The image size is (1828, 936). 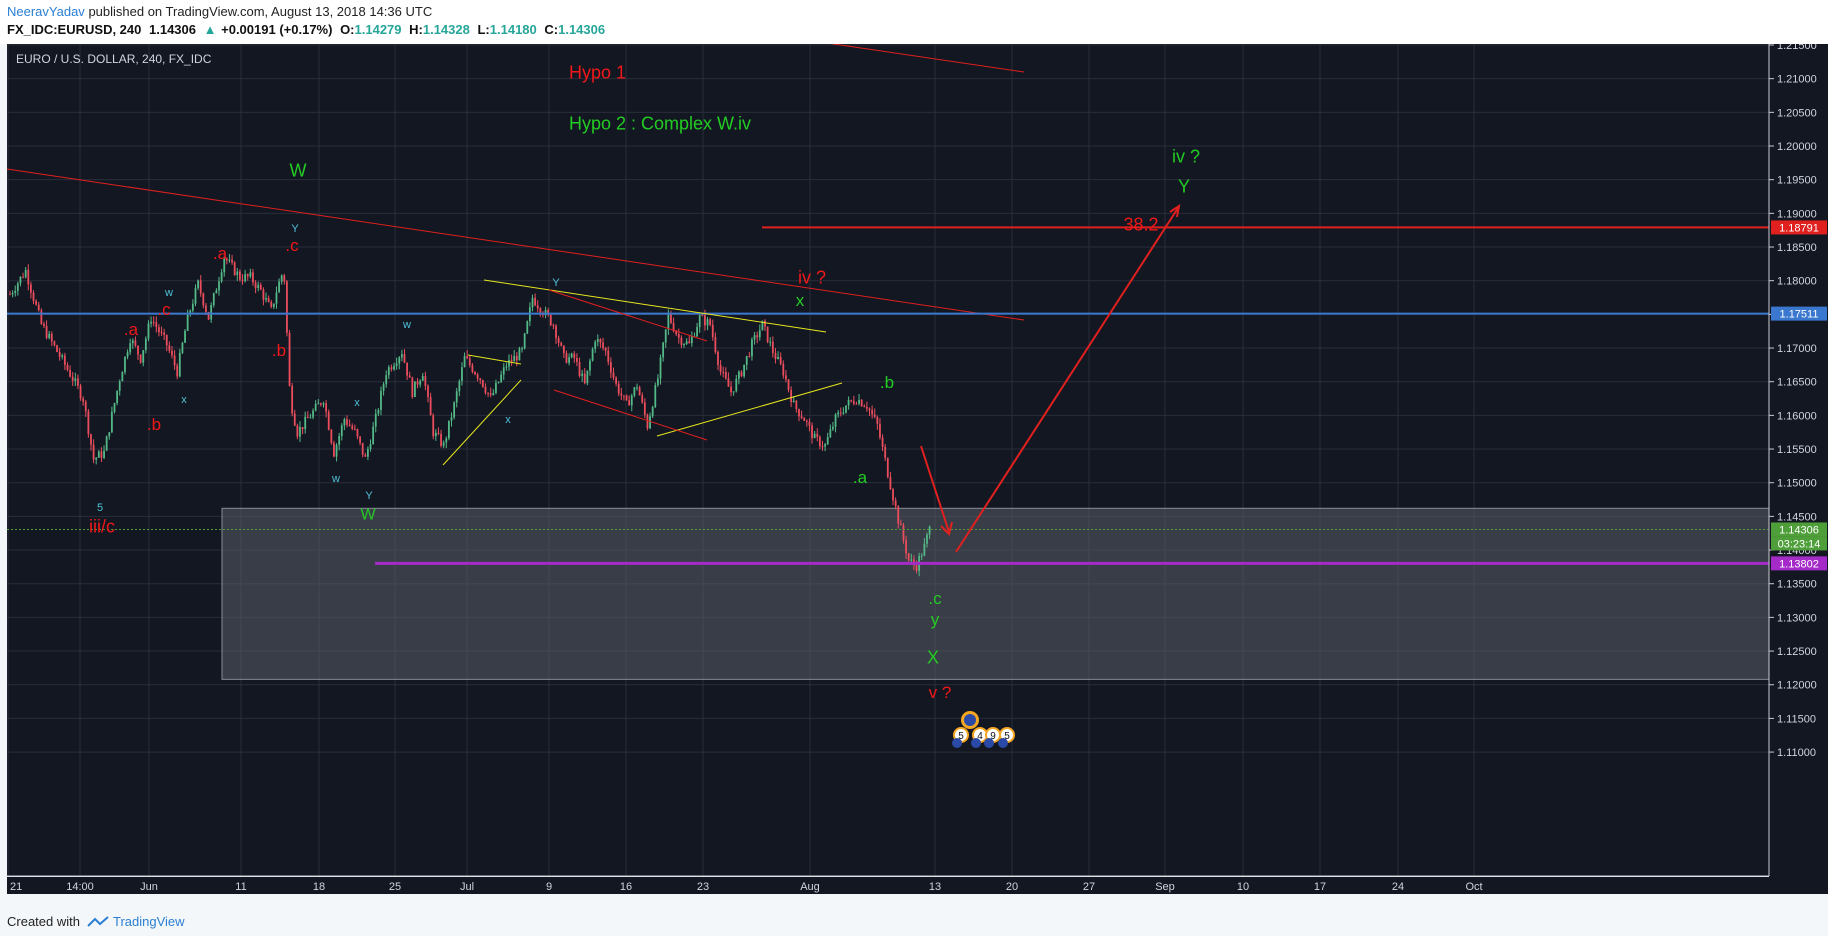 I want to click on x-tick-label: 24, so click(x=1398, y=887).